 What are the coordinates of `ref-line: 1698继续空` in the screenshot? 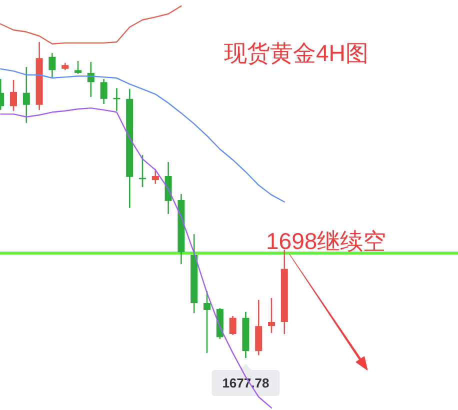 It's located at (229, 241).